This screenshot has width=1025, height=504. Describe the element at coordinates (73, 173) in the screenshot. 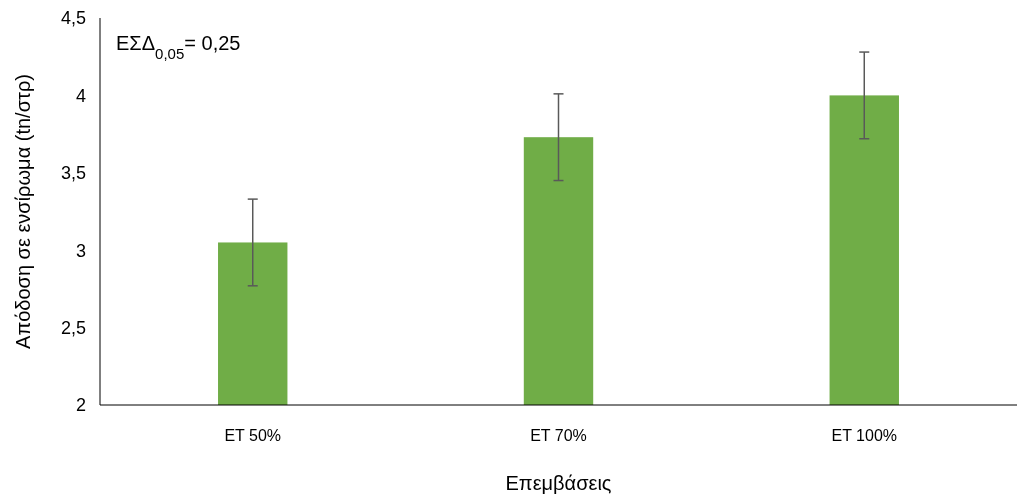

I see `y-tick-label: 3,5` at that location.